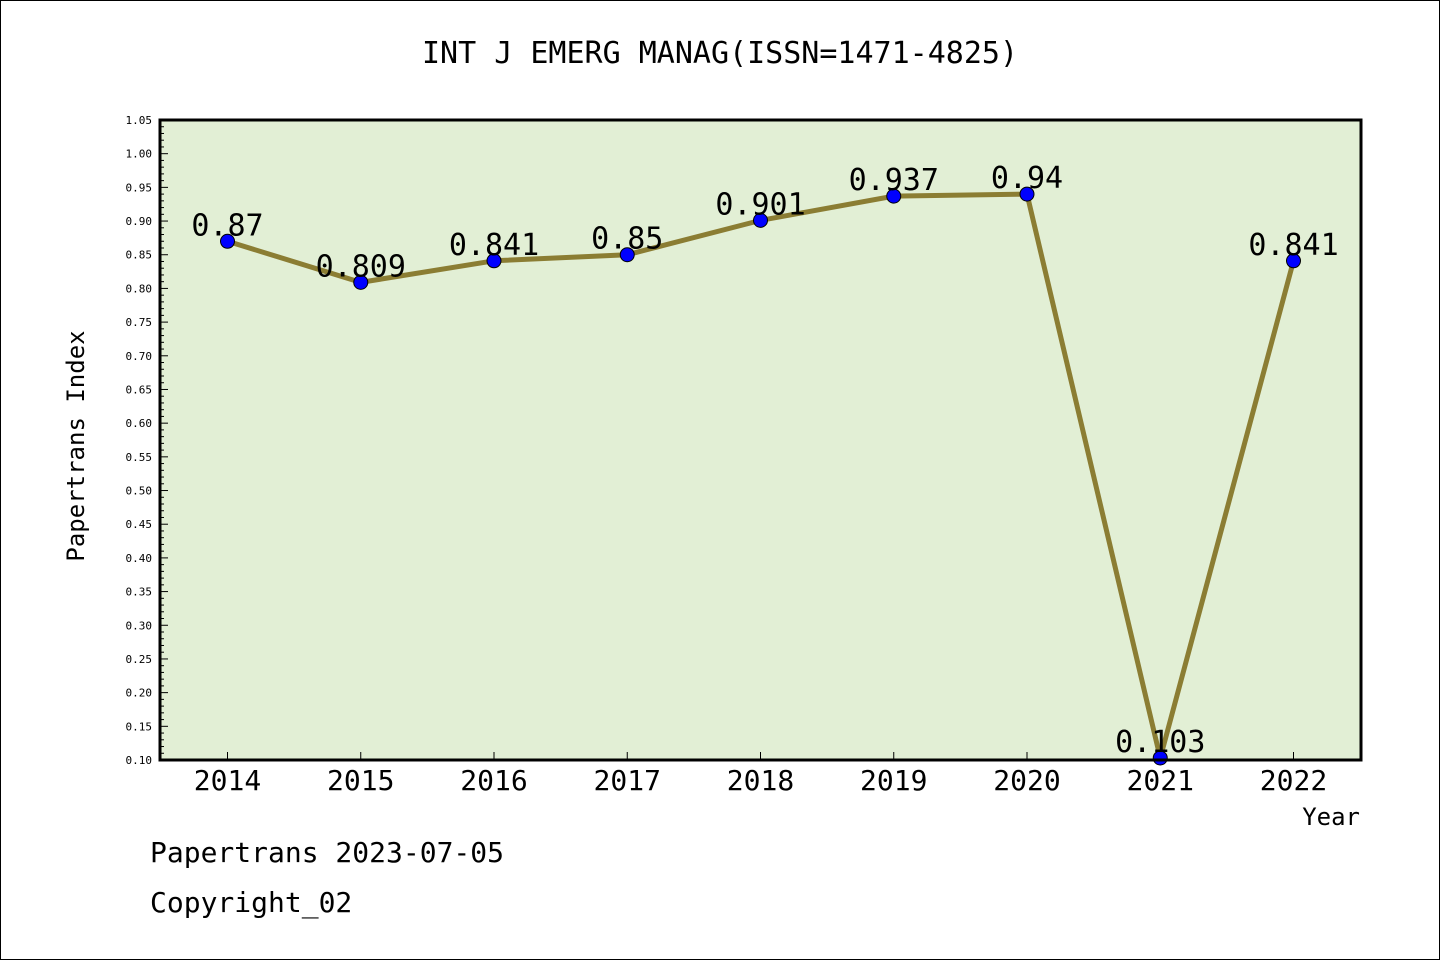 Image resolution: width=1440 pixels, height=960 pixels. I want to click on data-label: 0.87, so click(227, 225).